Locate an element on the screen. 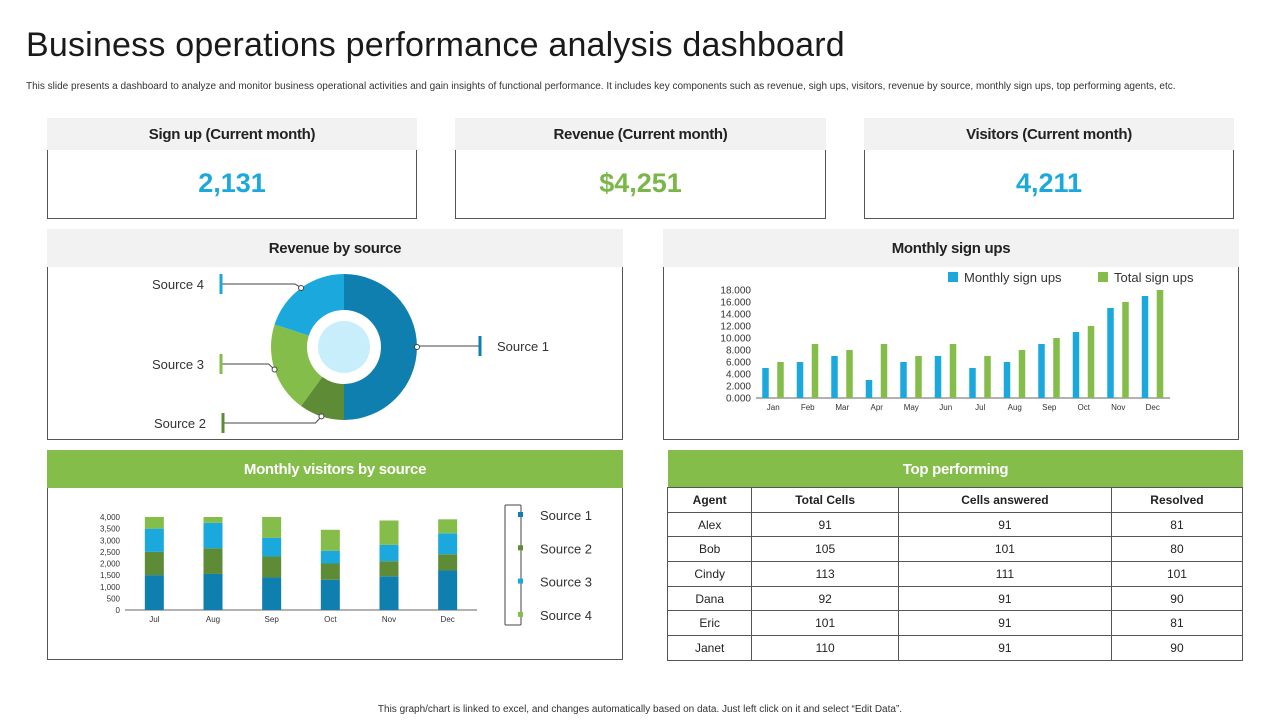 The height and width of the screenshot is (720, 1280). table-cell: 81 is located at coordinates (1177, 524).